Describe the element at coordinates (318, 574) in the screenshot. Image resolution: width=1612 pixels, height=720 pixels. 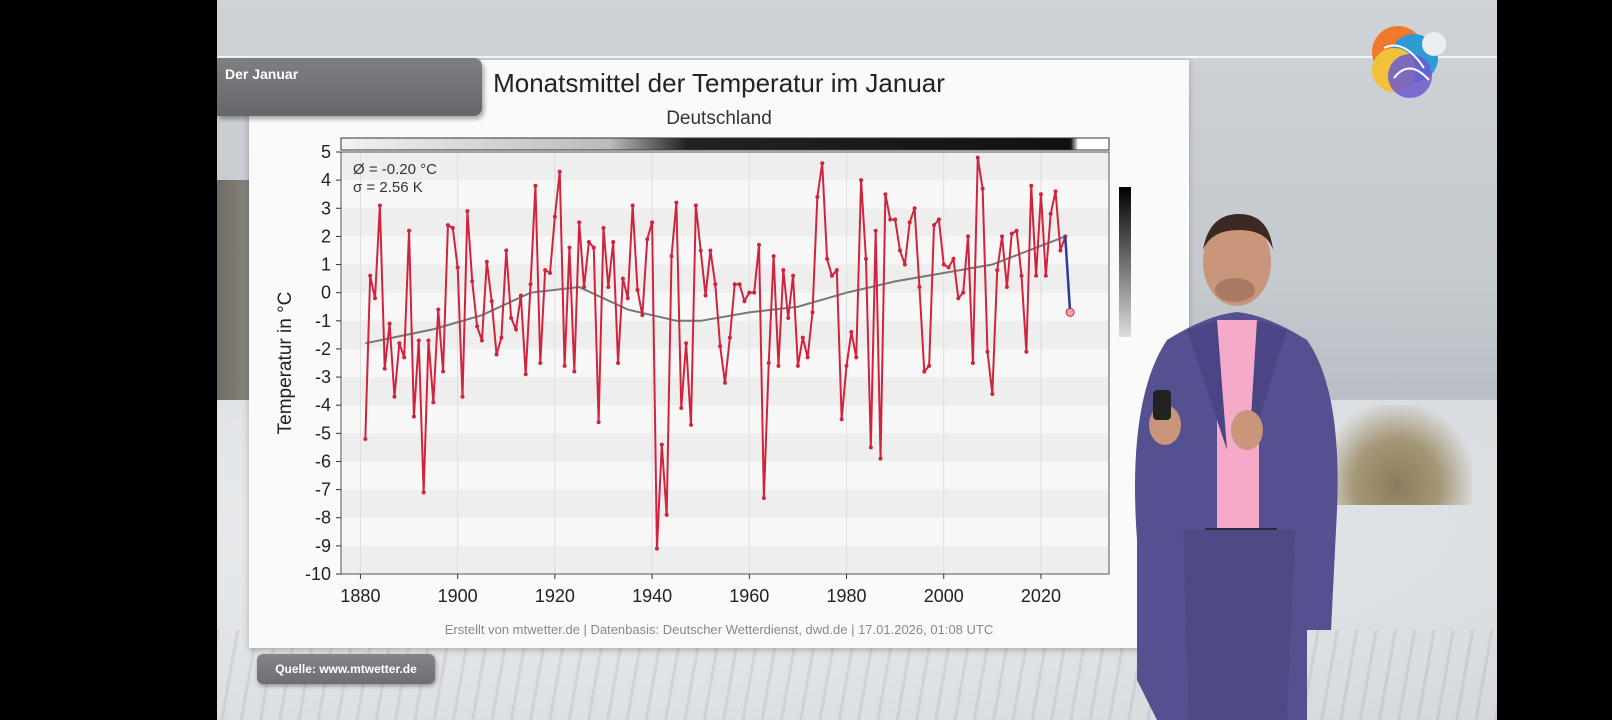
I see `y-tick-label: -10` at that location.